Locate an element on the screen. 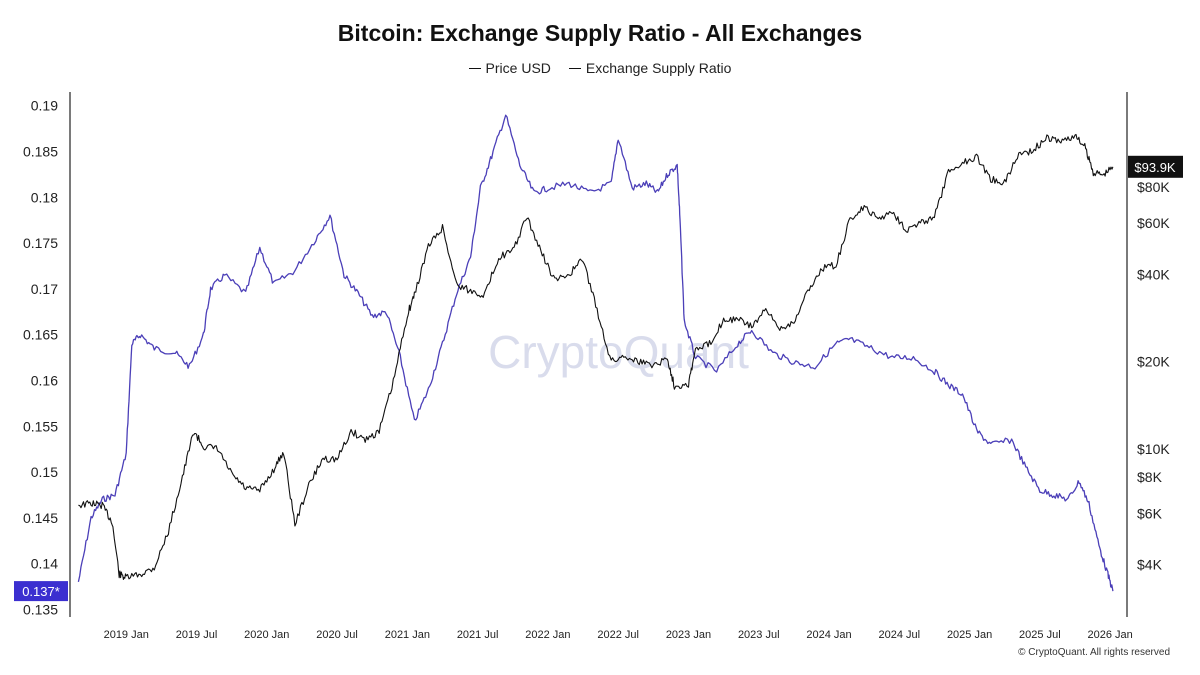  current-ratio-label: 0.137* is located at coordinates (41, 591).